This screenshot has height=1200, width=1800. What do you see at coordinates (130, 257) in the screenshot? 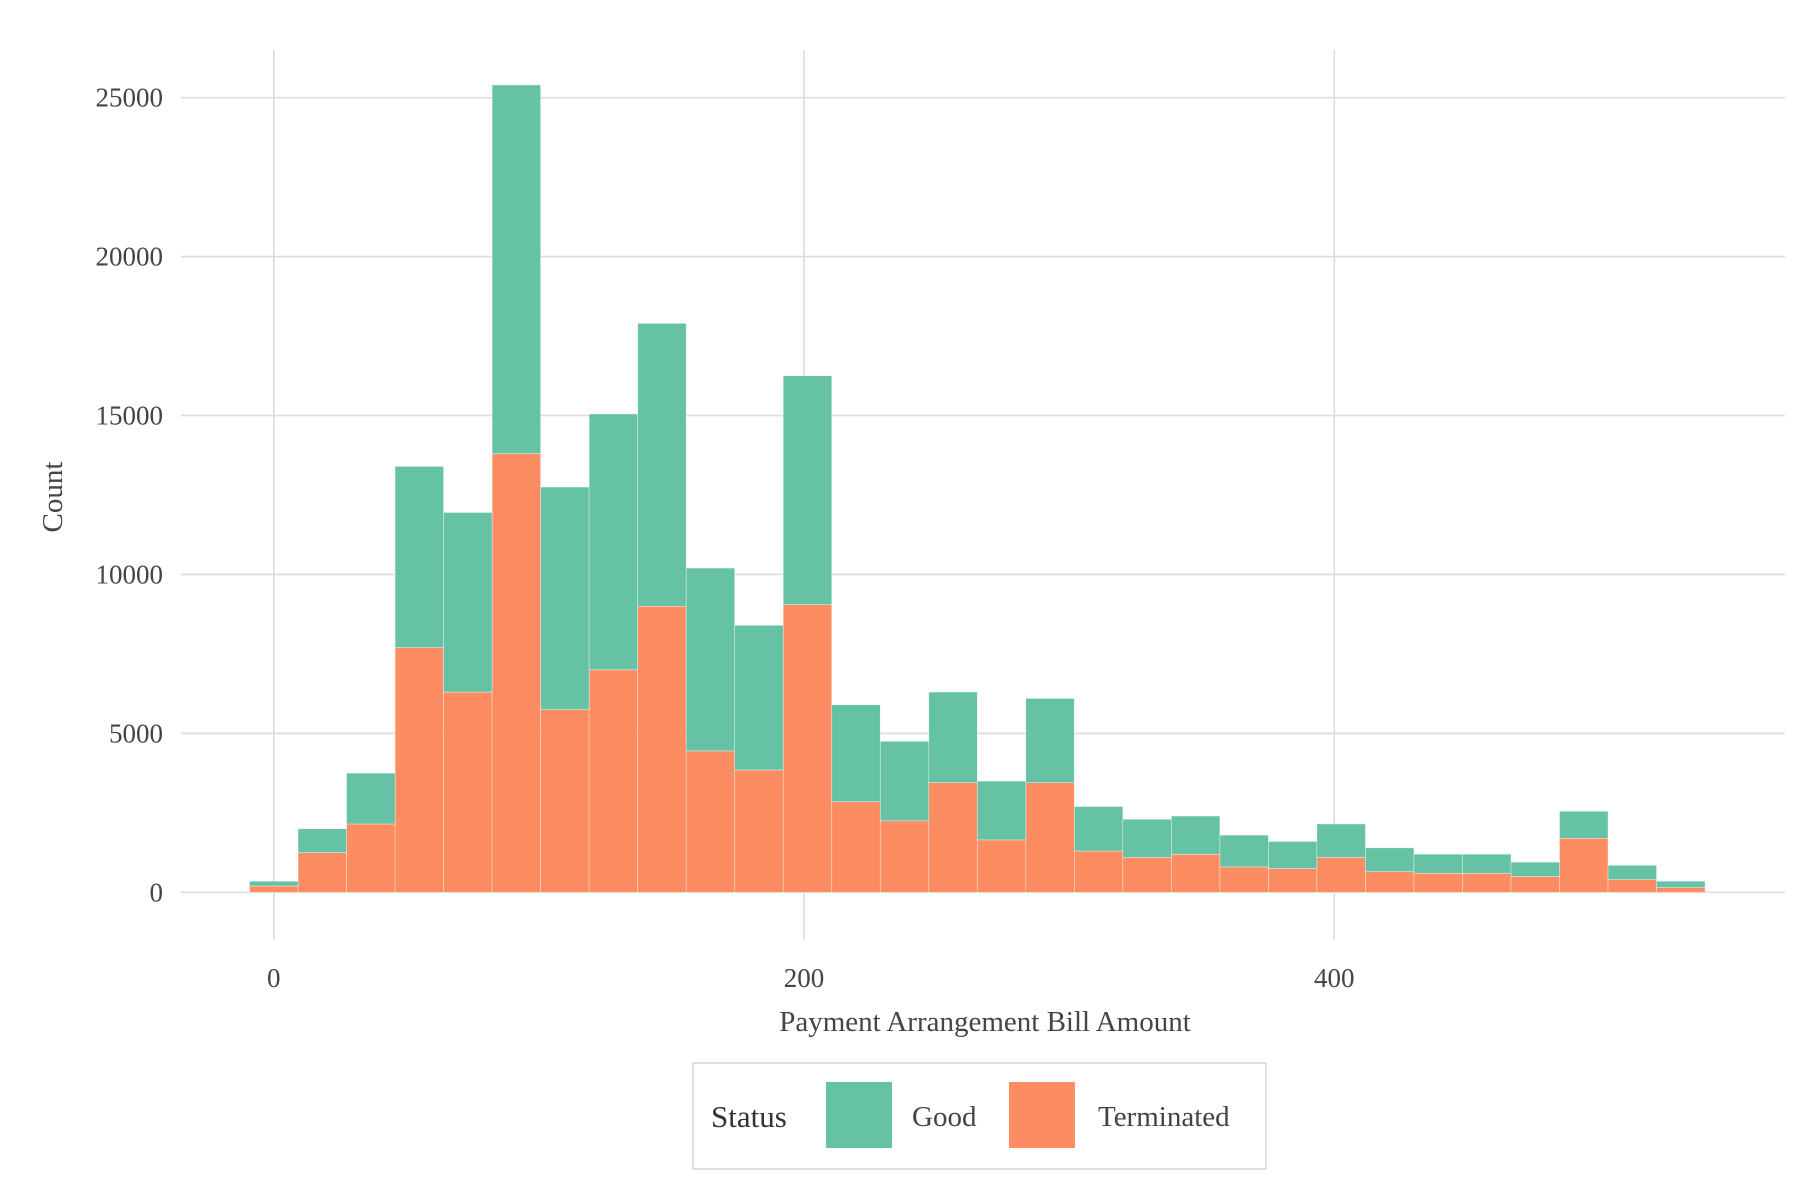
I see `y-tick-label: 20000` at bounding box center [130, 257].